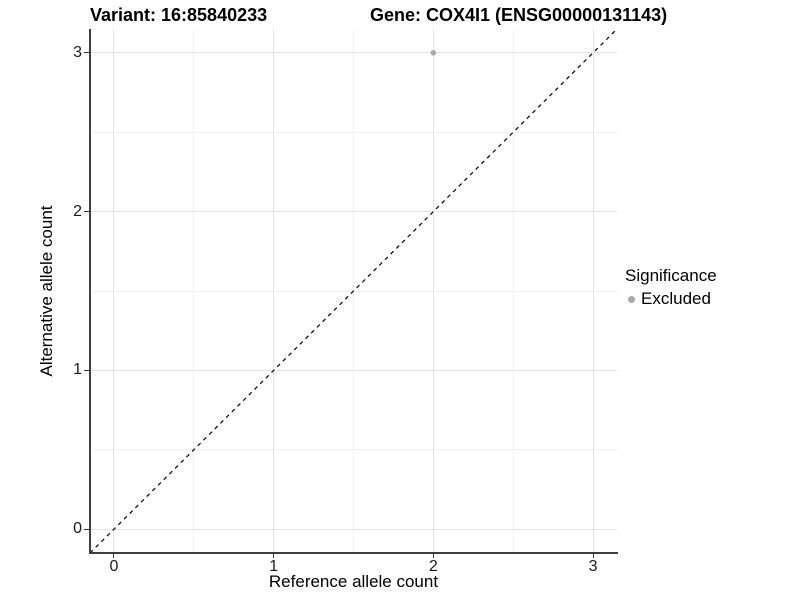 The height and width of the screenshot is (600, 800). What do you see at coordinates (77, 529) in the screenshot?
I see `y-tick-label: 0` at bounding box center [77, 529].